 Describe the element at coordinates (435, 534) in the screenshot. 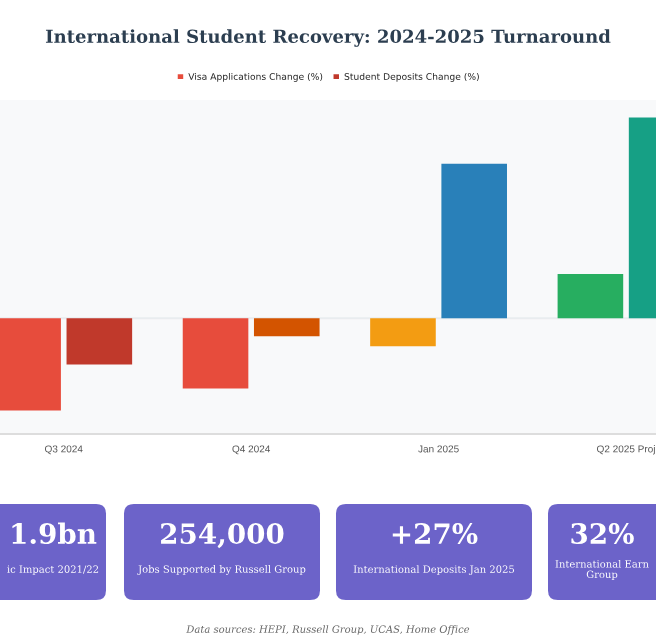

I see `text: +27%` at that location.